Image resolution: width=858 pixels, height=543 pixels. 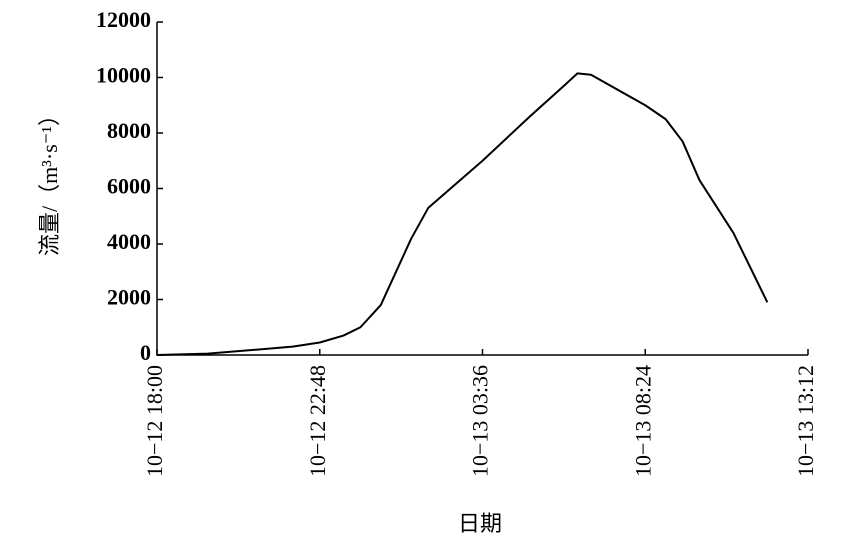 I want to click on x-tick-label: 10−13 08:24, so click(x=642, y=421).